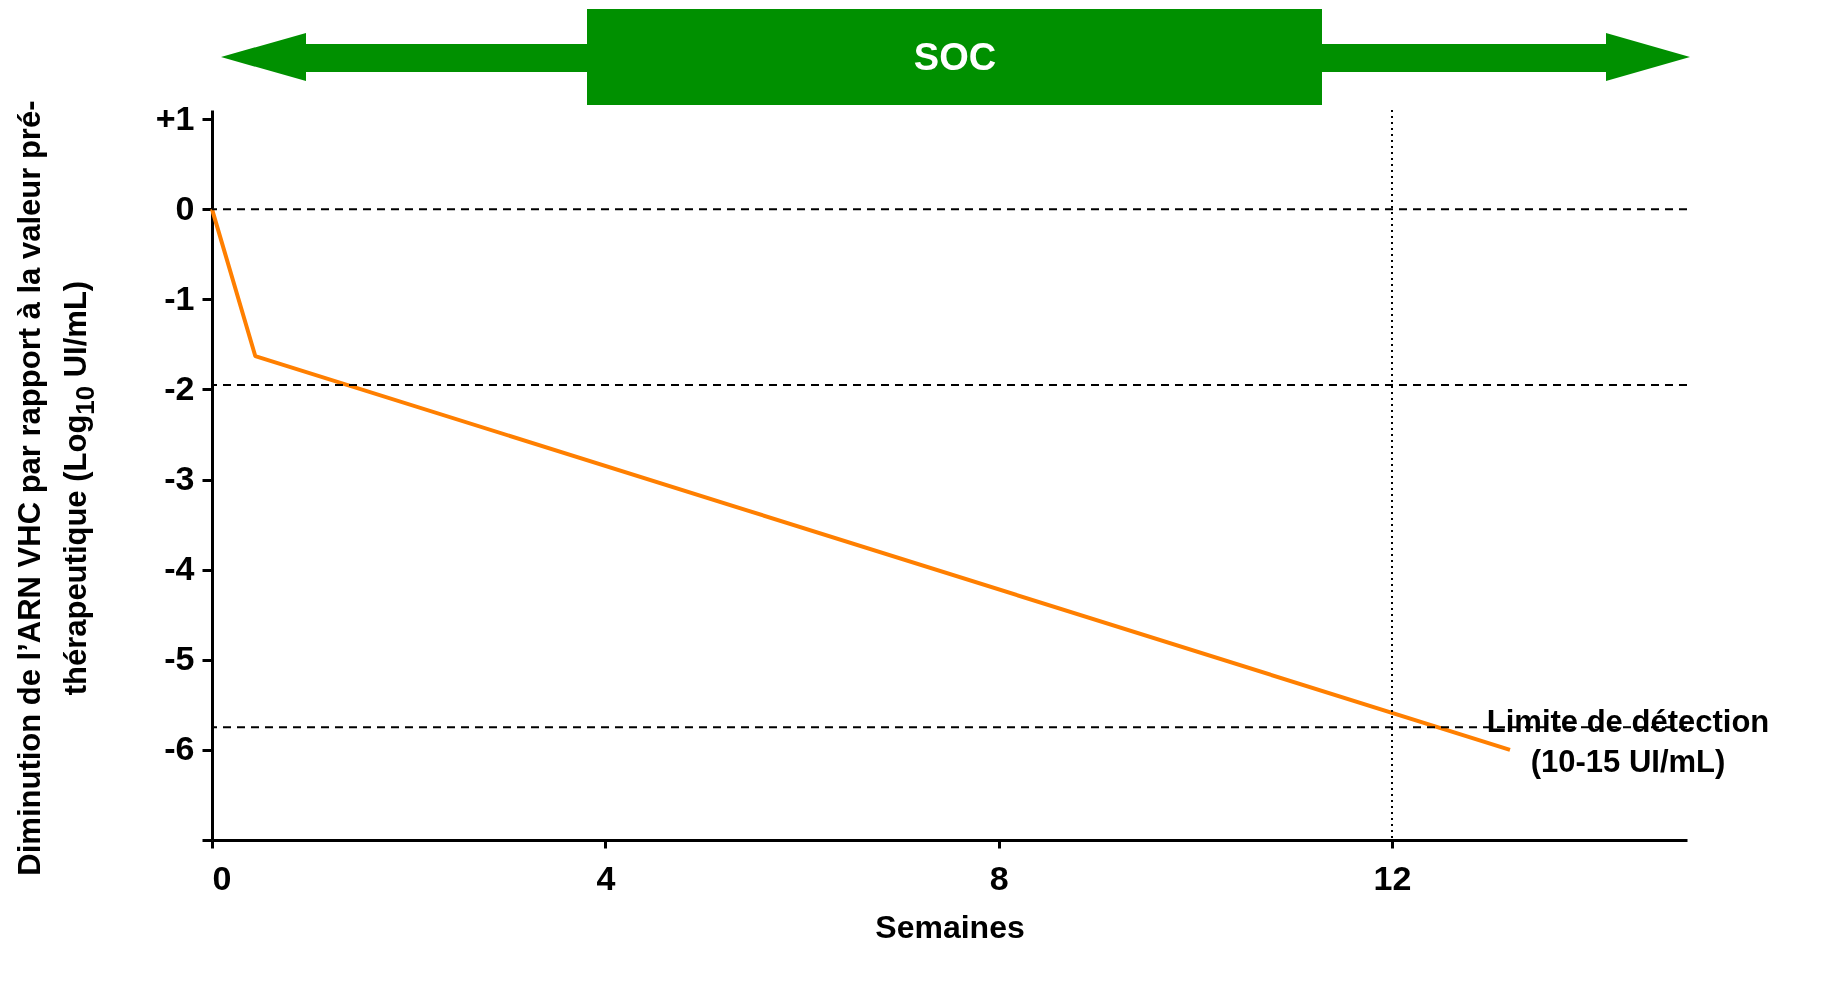 This screenshot has height=988, width=1824. Describe the element at coordinates (179, 478) in the screenshot. I see `y-tick-label: -3` at that location.